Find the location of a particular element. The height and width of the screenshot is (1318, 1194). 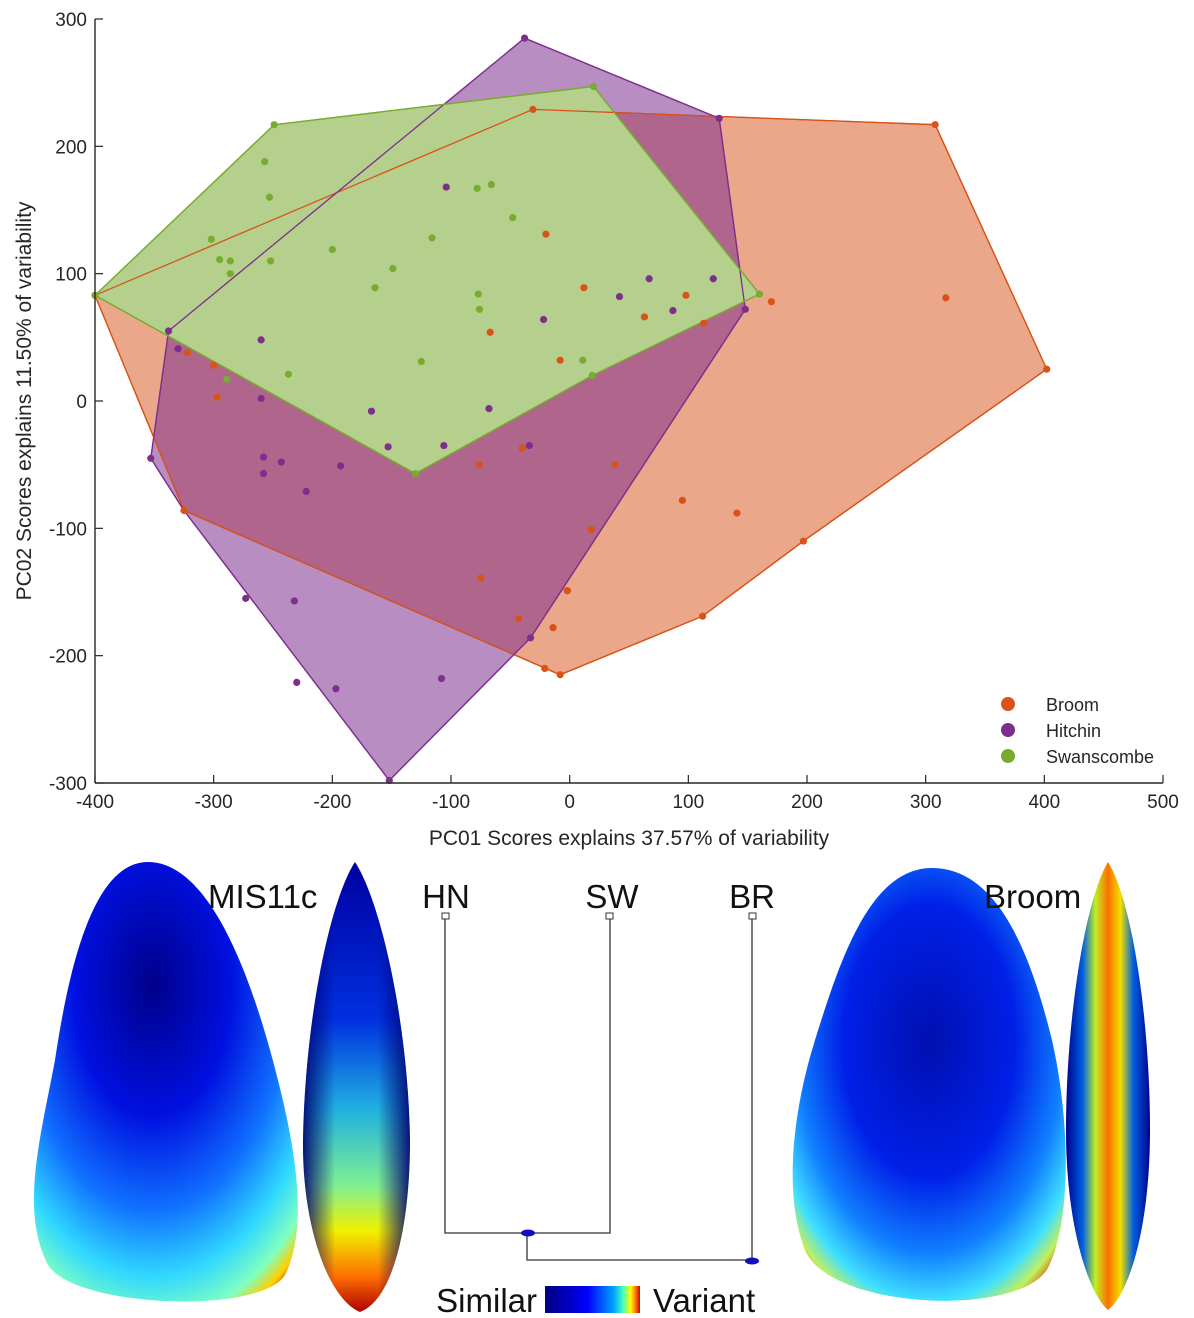

x-tick-label: 500 is located at coordinates (1163, 802).